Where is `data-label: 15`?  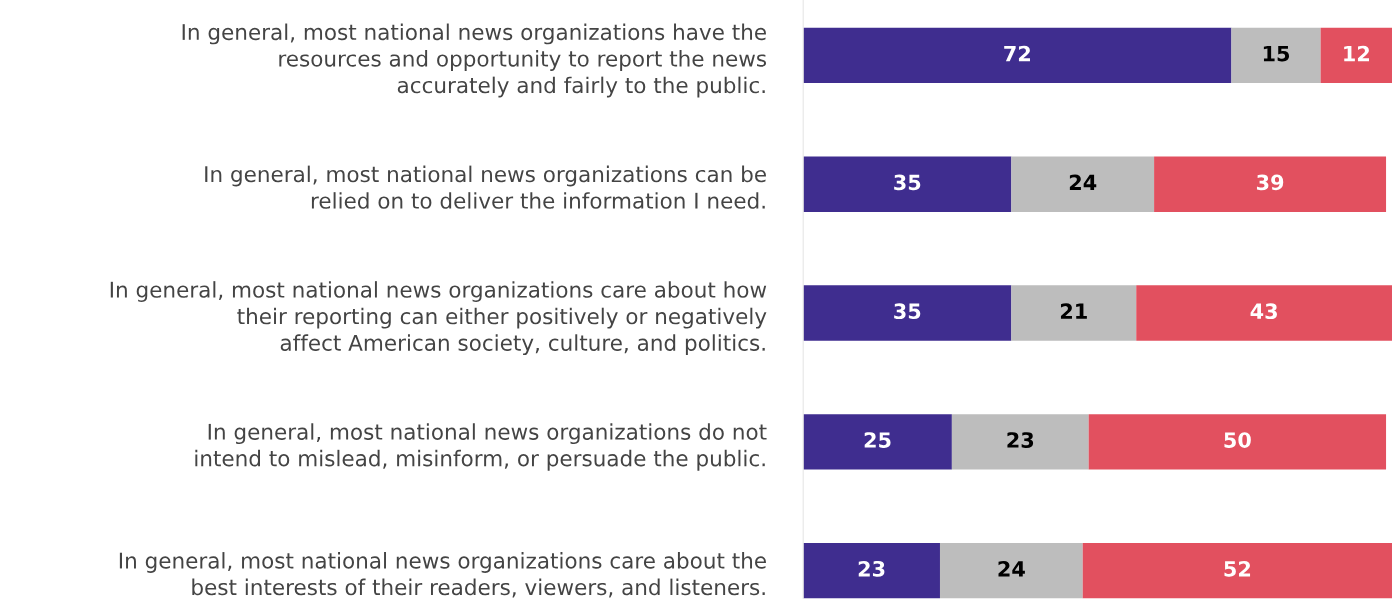
data-label: 15 is located at coordinates (1276, 53).